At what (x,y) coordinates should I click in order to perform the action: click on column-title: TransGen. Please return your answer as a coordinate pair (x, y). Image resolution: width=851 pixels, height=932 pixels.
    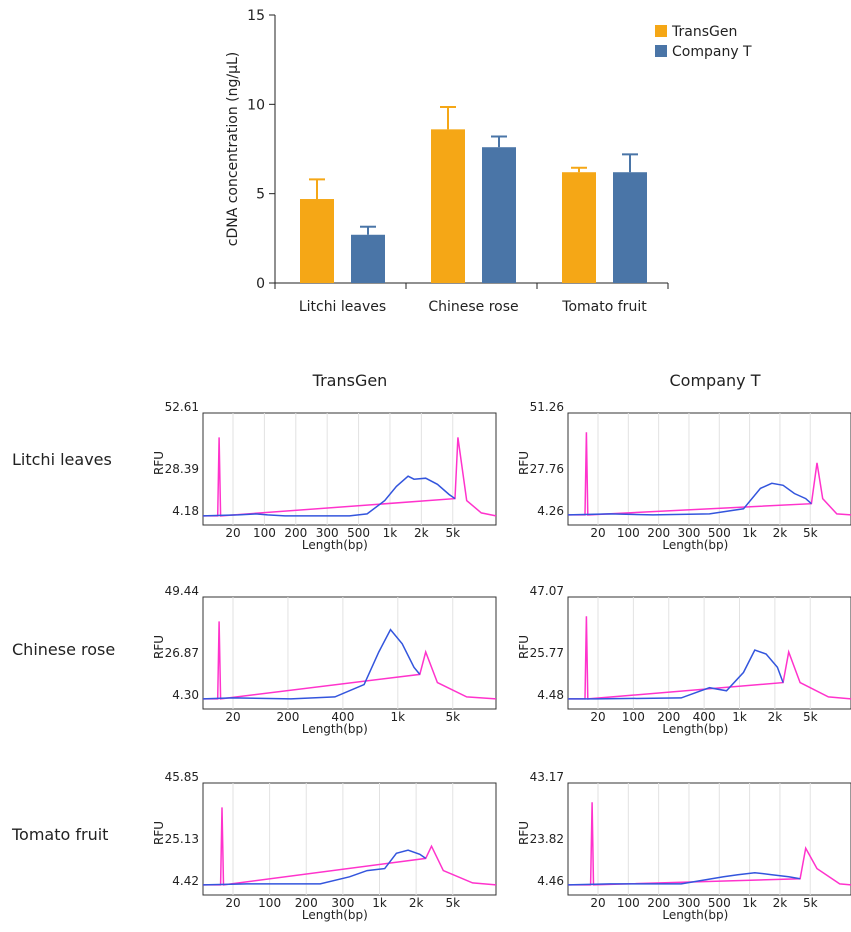
    Looking at the image, I should click on (350, 380).